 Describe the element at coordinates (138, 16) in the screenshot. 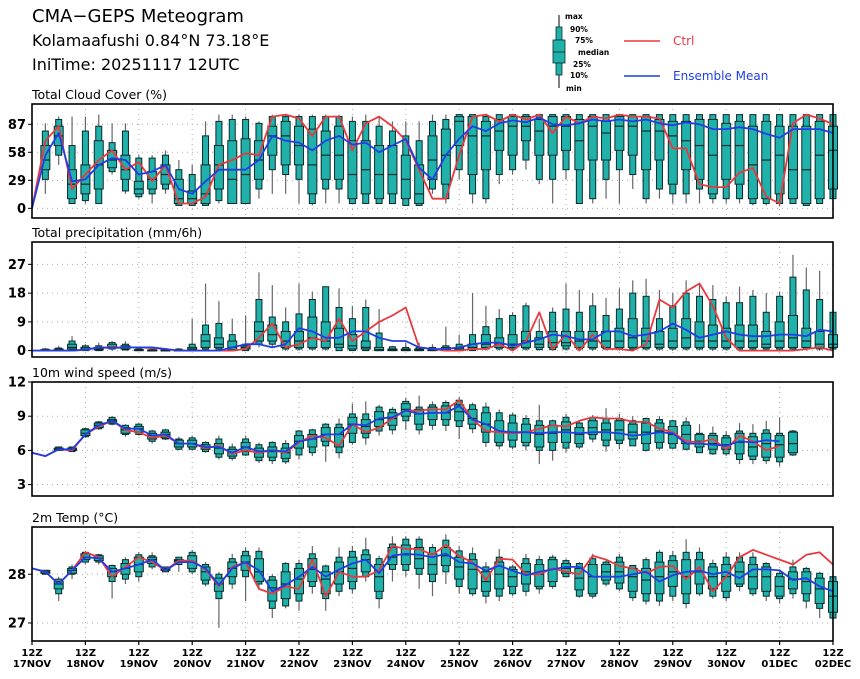

I see `chart-title: CMA−GEPS Meteogram` at that location.